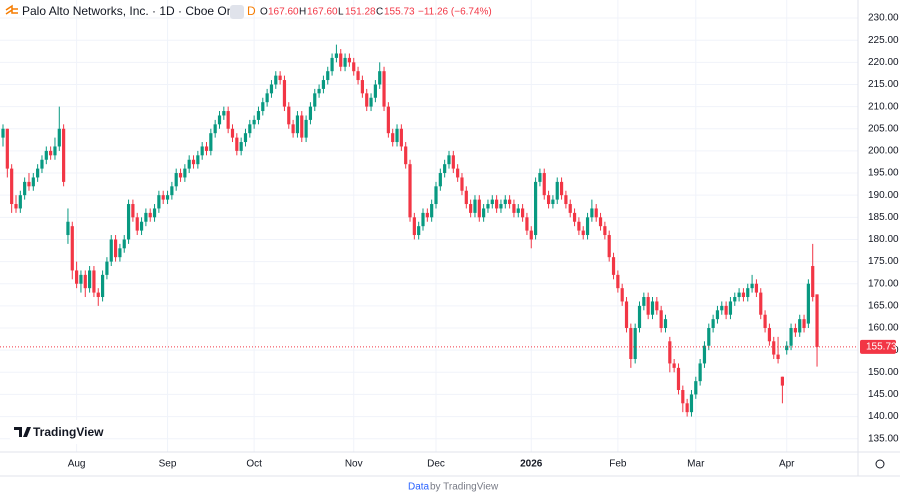 This screenshot has width=900, height=503. Describe the element at coordinates (77, 464) in the screenshot. I see `x-tick-label: Aug` at that location.